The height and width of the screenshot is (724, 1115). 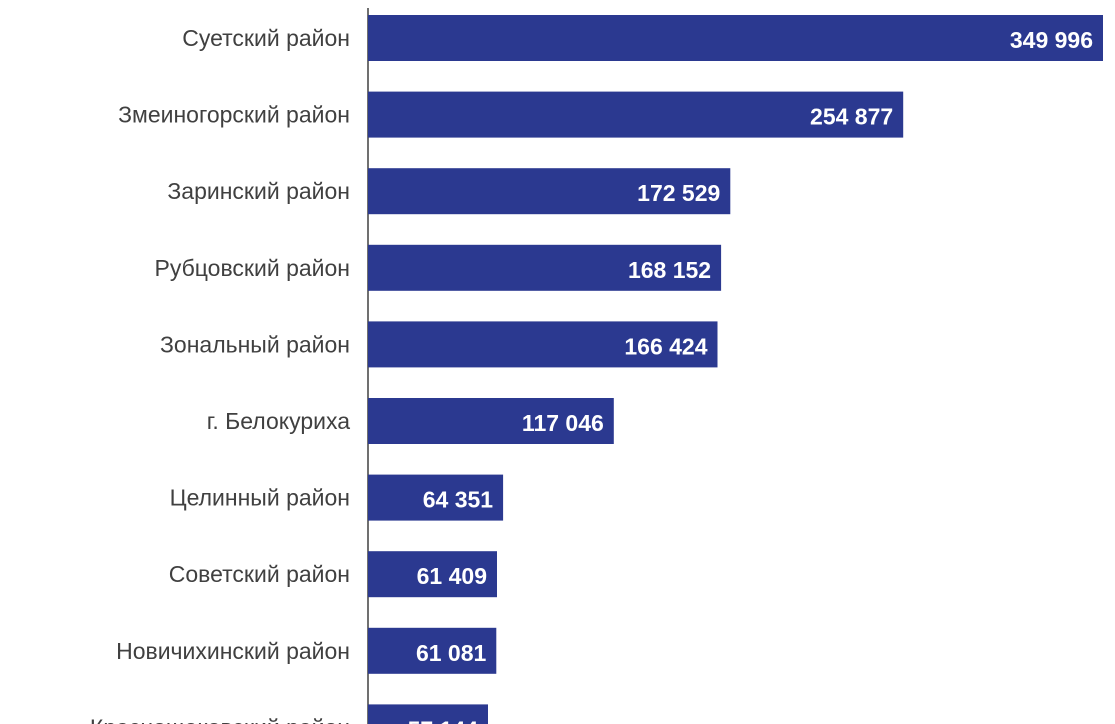 What do you see at coordinates (452, 576) in the screenshot?
I see `value-label: 61 409` at bounding box center [452, 576].